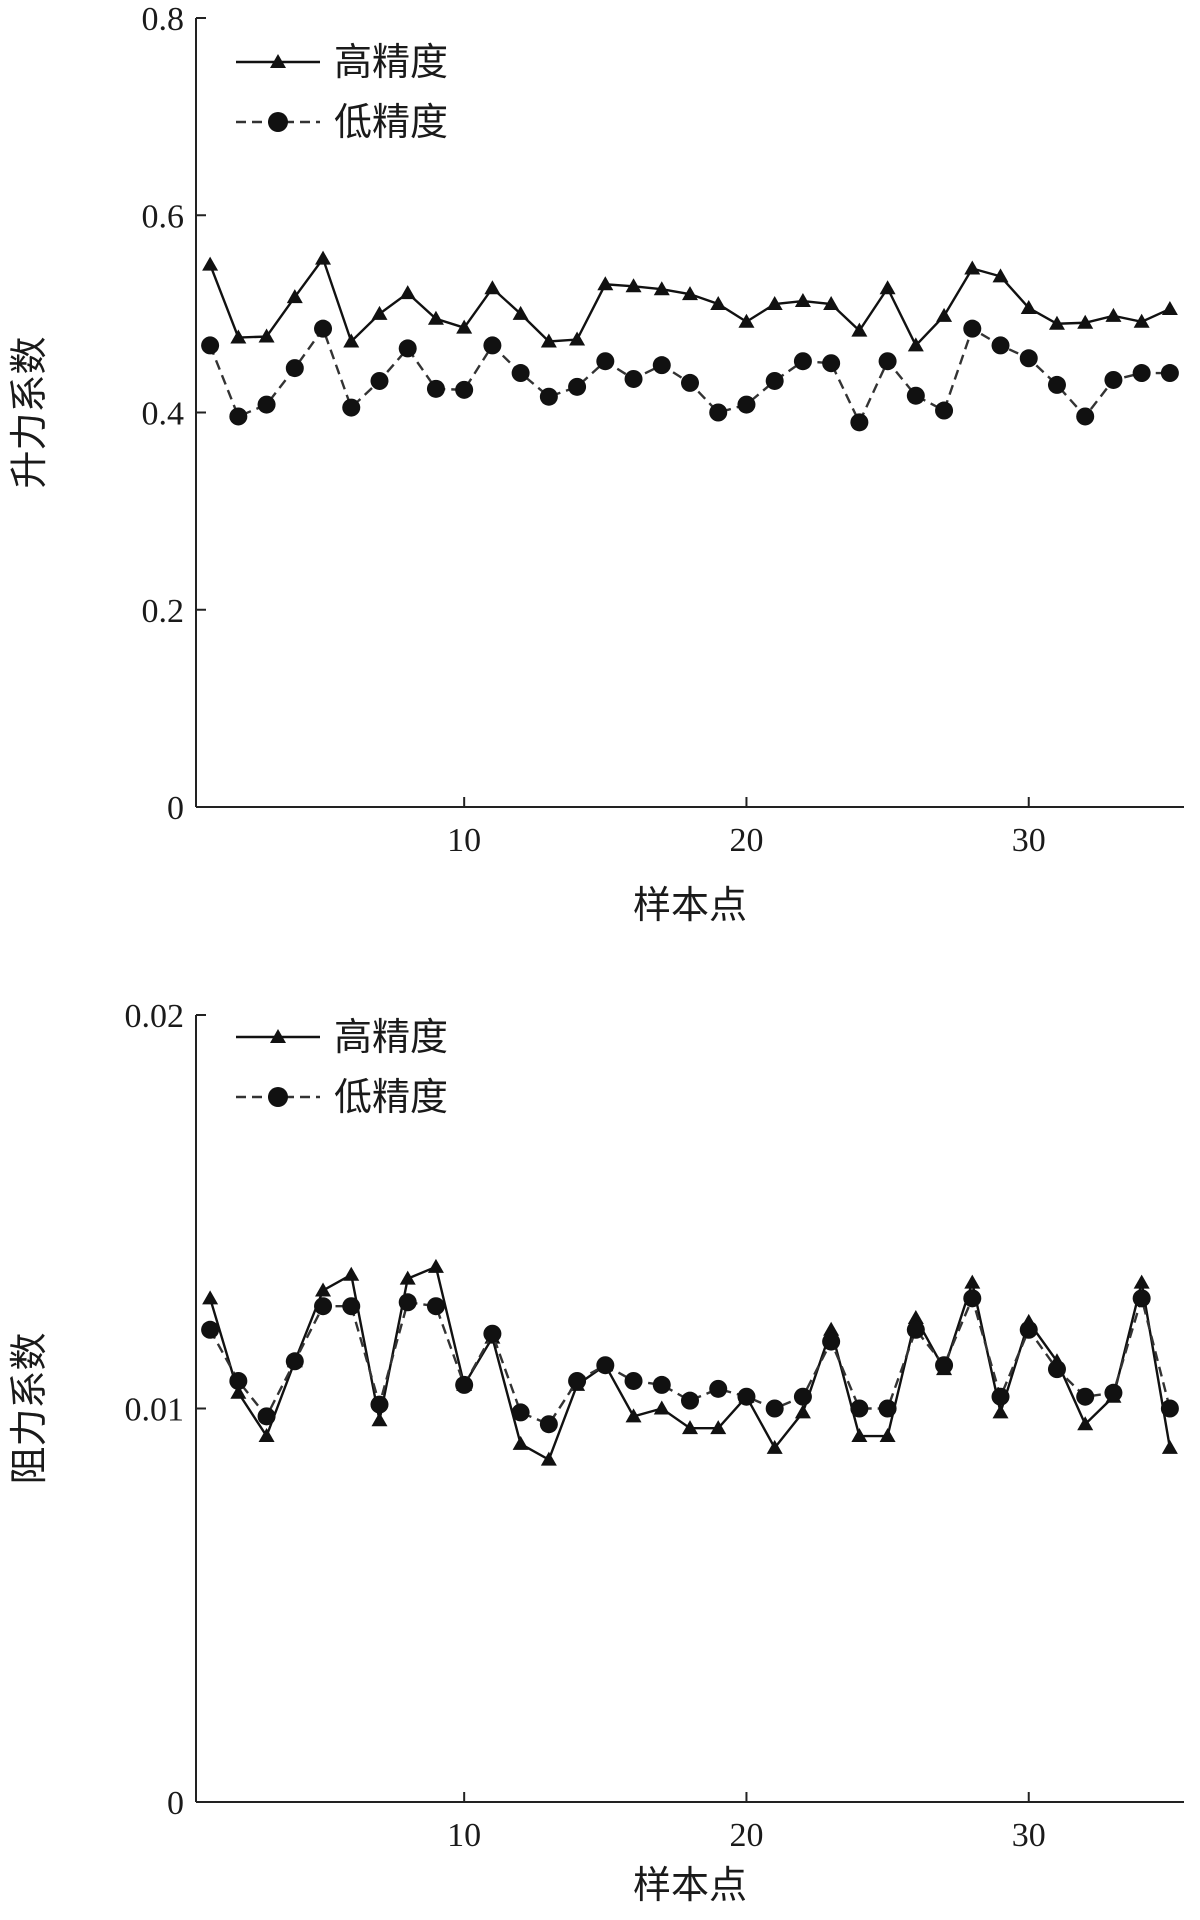  Describe the element at coordinates (746, 840) in the screenshot. I see `chart1-xtick-label: 20` at that location.